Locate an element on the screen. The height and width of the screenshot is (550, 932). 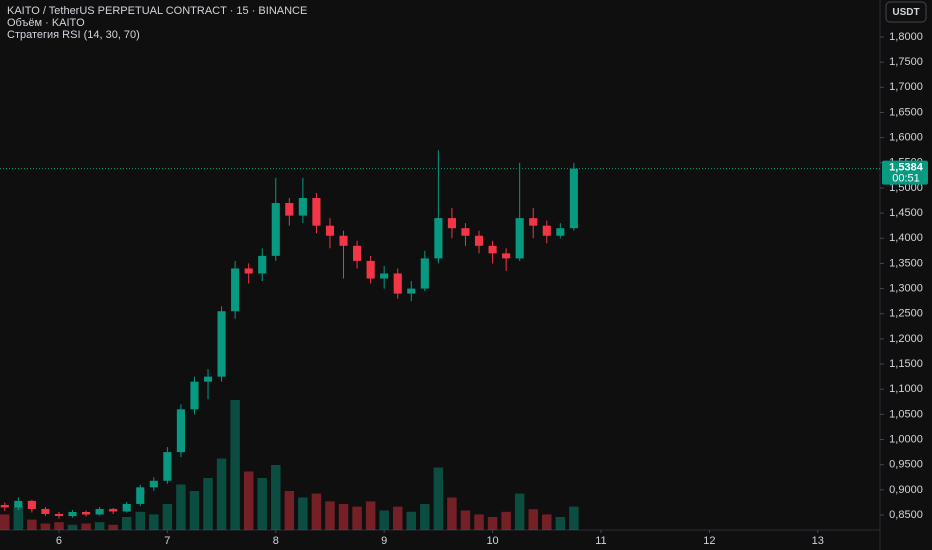
y-tick-label: 1,6500 is located at coordinates (906, 112).